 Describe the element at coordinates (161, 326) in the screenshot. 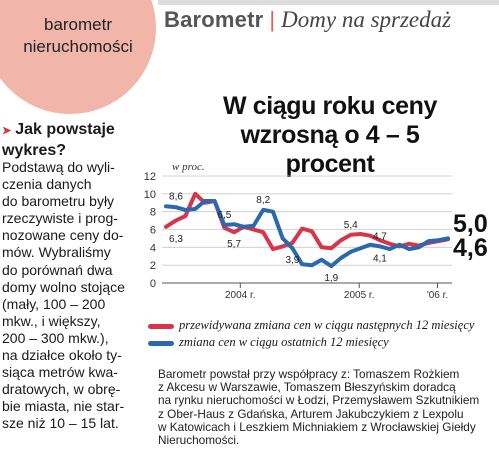

I see `legend-swatch-red` at that location.